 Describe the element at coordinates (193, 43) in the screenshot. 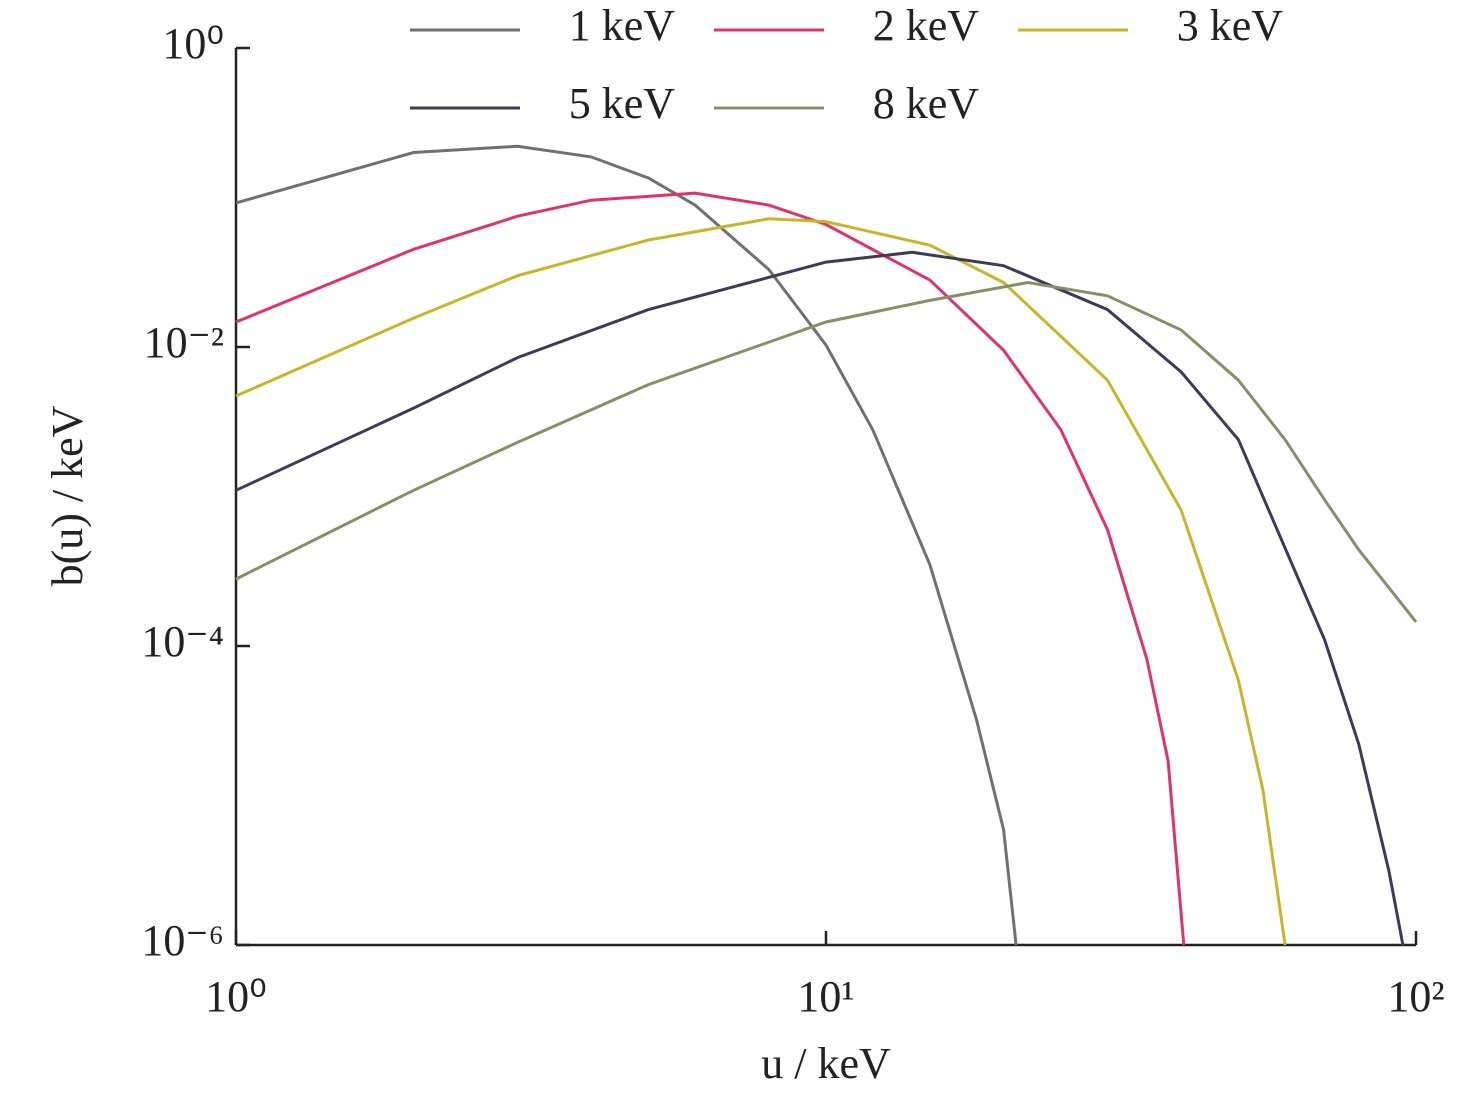

I see `y-tick-label: 10⁰` at that location.